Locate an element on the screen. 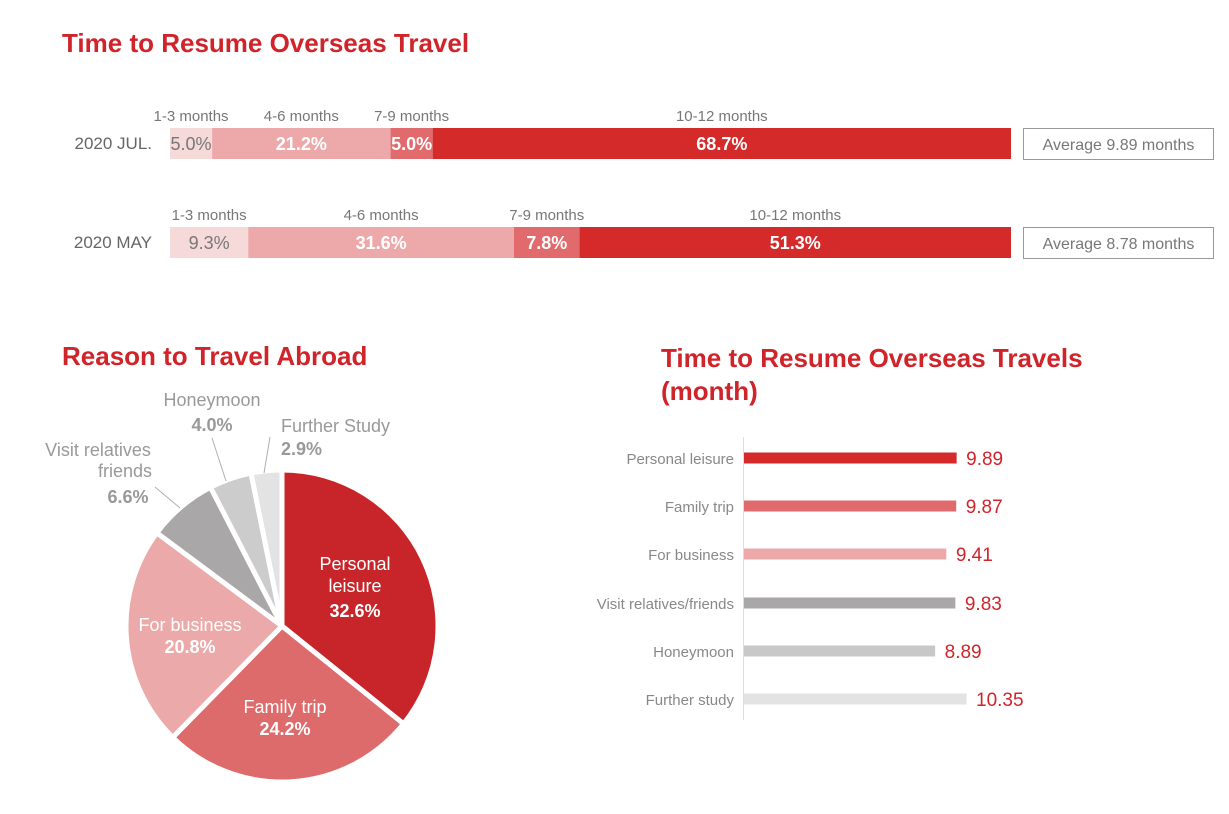 The width and height of the screenshot is (1229, 814). bar-chart-title-line2: (month) is located at coordinates (709, 391).